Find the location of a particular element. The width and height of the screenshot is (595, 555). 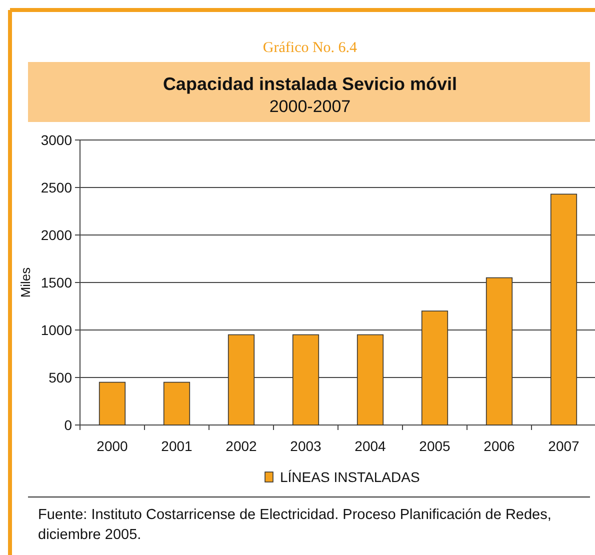

y-tick-label: 1000 is located at coordinates (56, 330).